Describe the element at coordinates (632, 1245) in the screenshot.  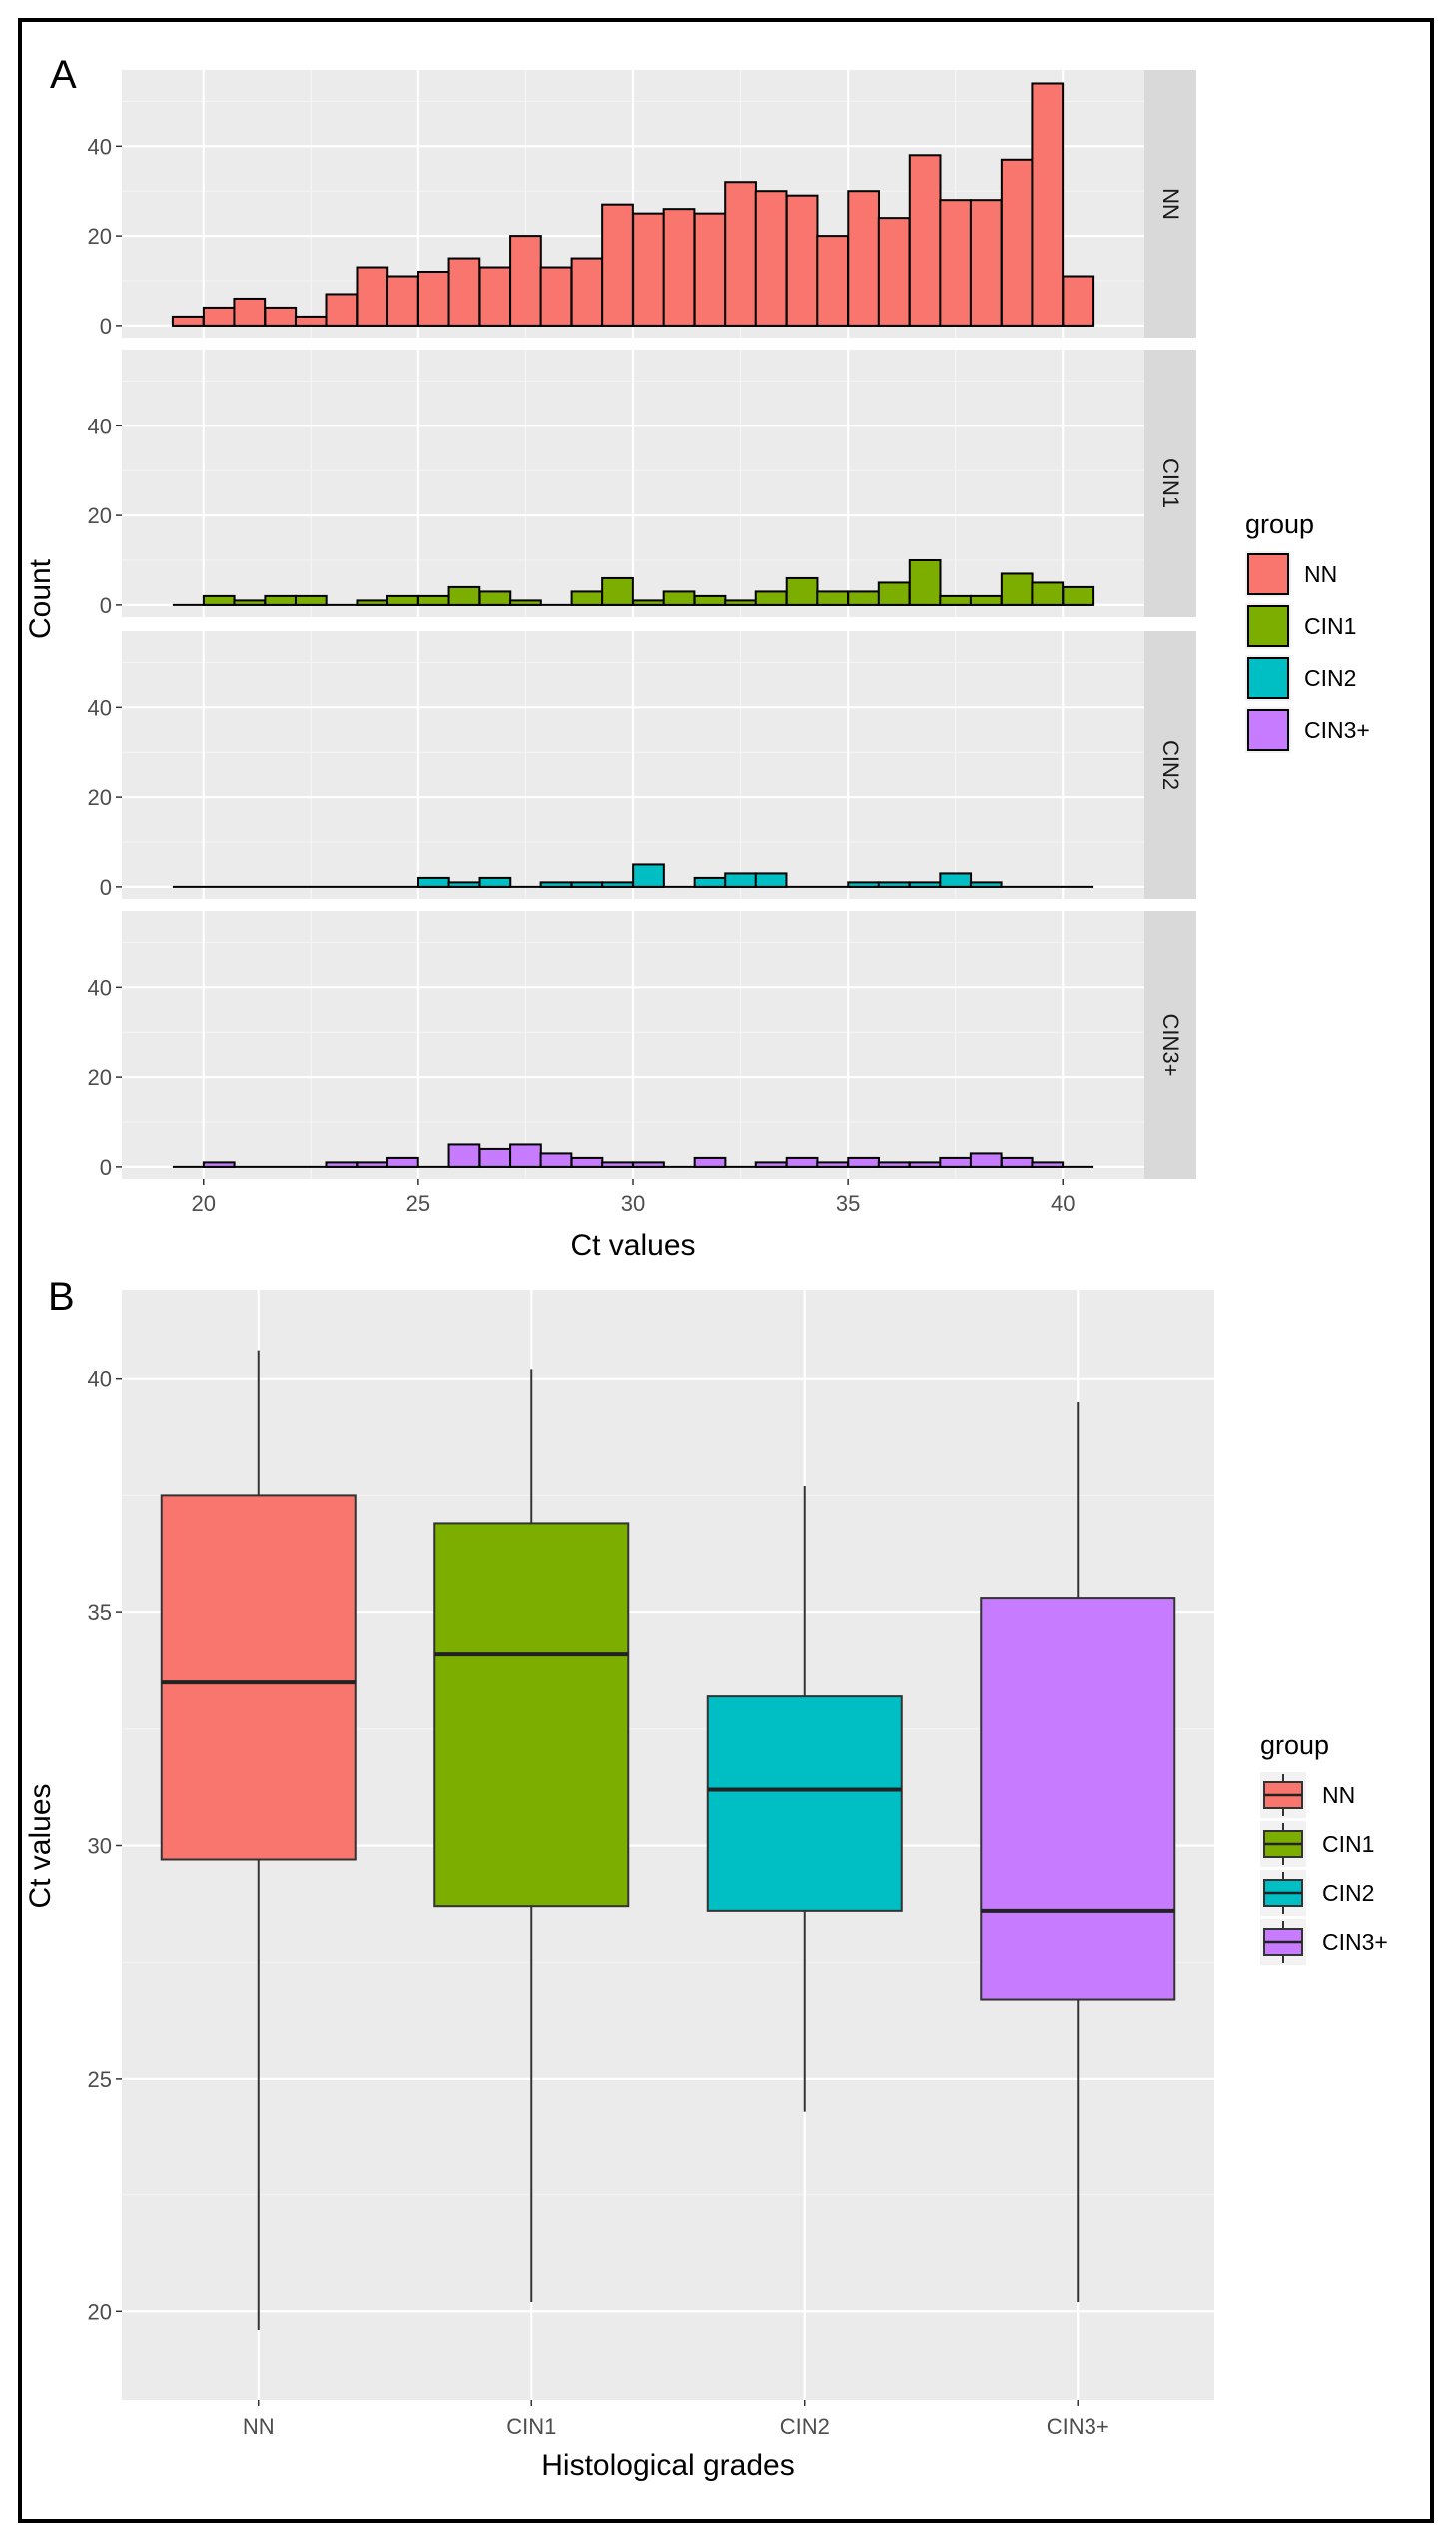
I see `x-axis-title: Ct values` at that location.